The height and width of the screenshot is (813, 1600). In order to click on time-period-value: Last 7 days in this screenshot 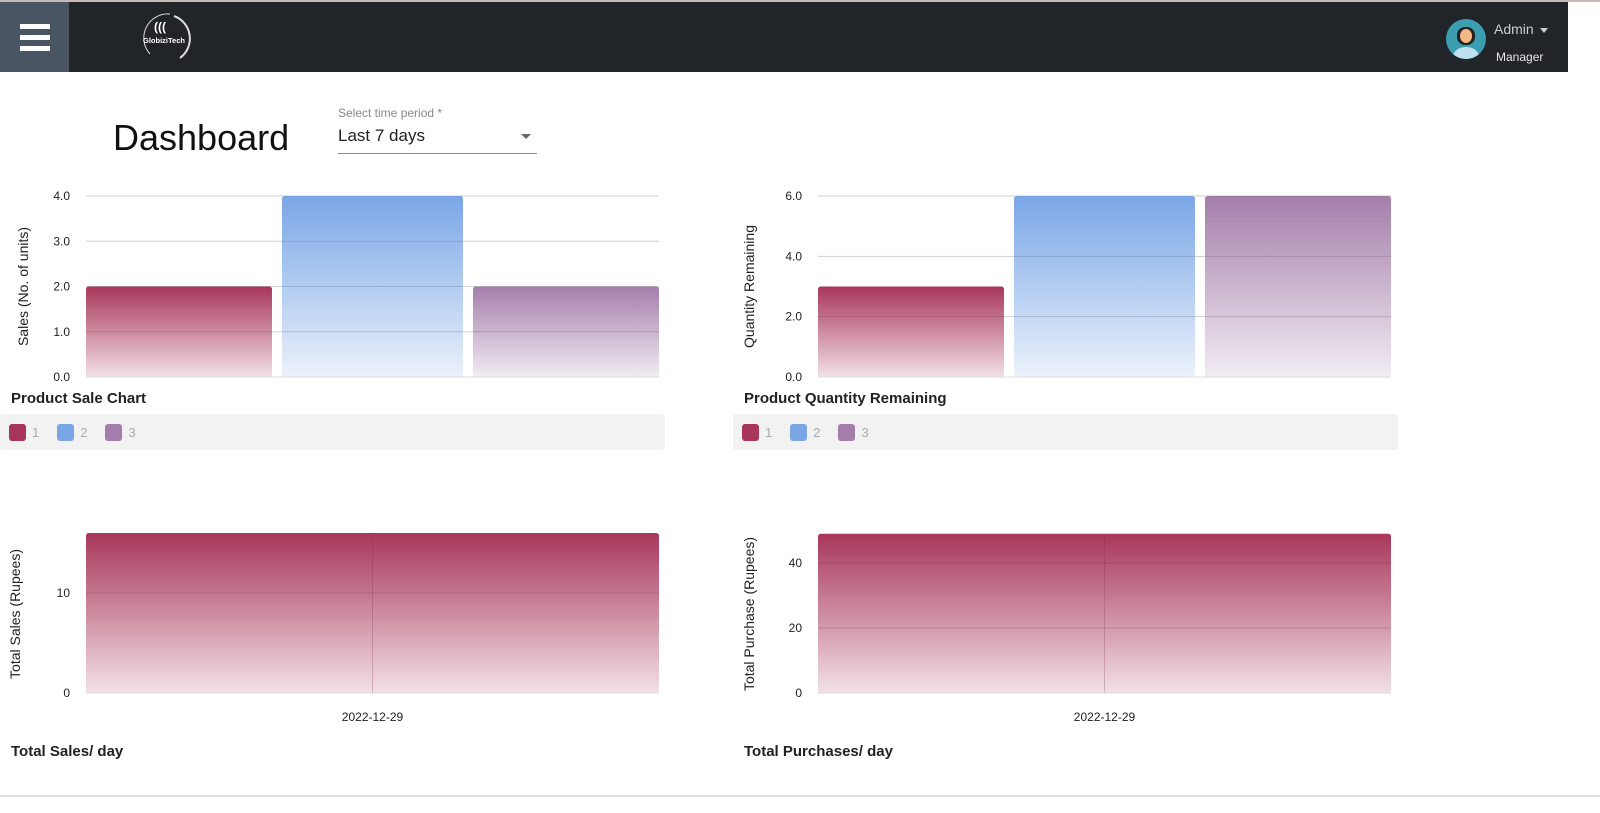, I will do `click(381, 135)`.